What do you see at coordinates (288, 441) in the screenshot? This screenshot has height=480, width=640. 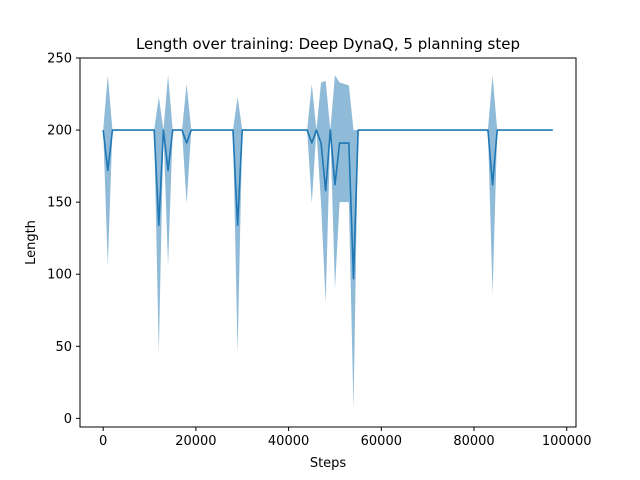 I see `x-tick-label: 40000` at bounding box center [288, 441].